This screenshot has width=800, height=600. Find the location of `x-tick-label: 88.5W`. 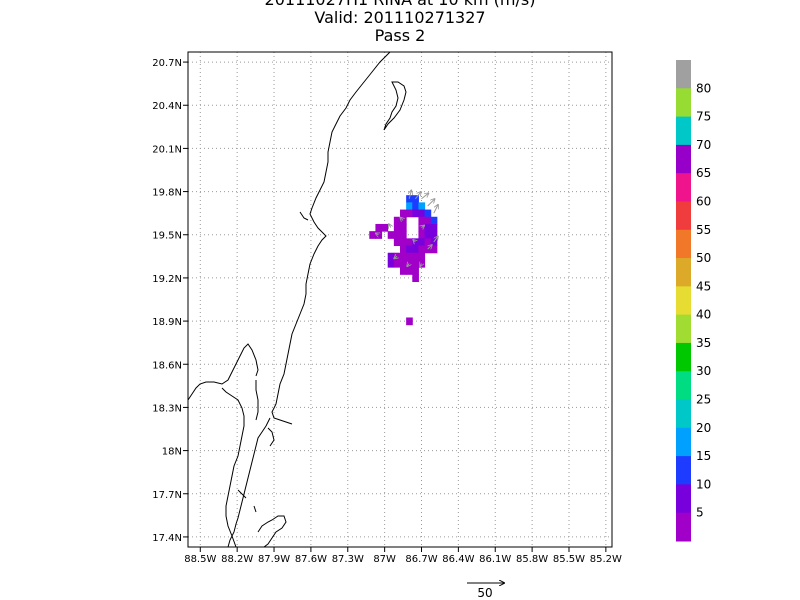

x-tick-label: 88.5W is located at coordinates (200, 559).